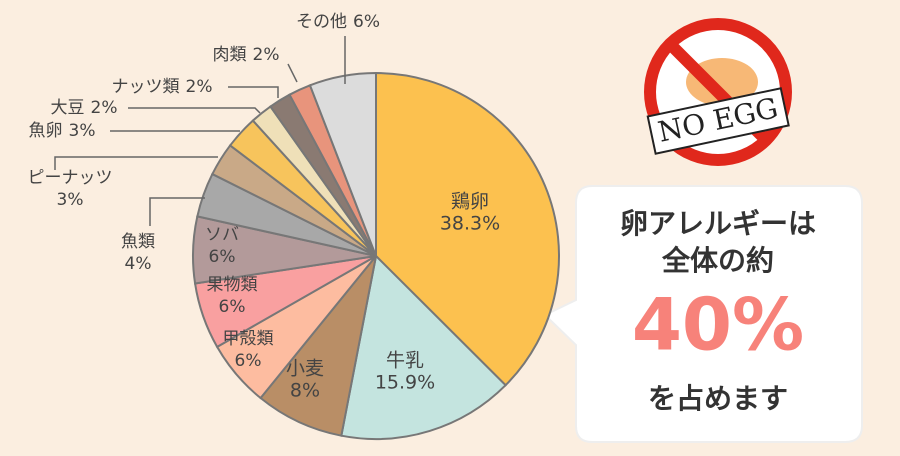 This screenshot has width=900, height=456. Describe the element at coordinates (718, 398) in the screenshot. I see `callout-text: を占めます` at that location.